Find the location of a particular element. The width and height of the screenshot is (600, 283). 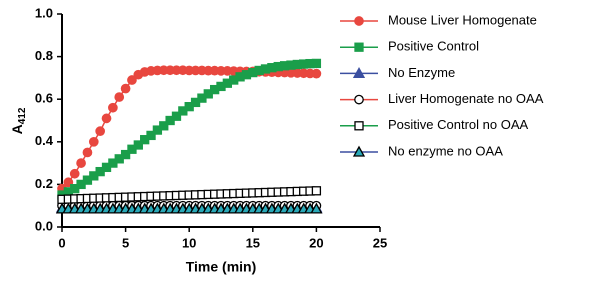

x-tick-label: 25 is located at coordinates (380, 242).